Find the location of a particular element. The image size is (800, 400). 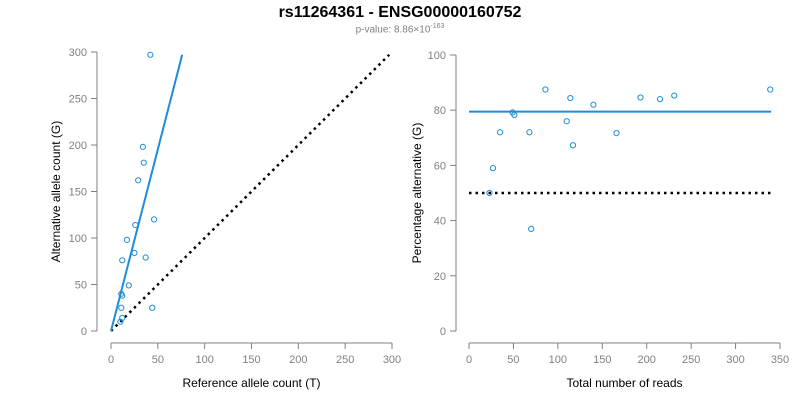

p-value-subtitle: p-value: 8.86×10-163 is located at coordinates (400, 29).